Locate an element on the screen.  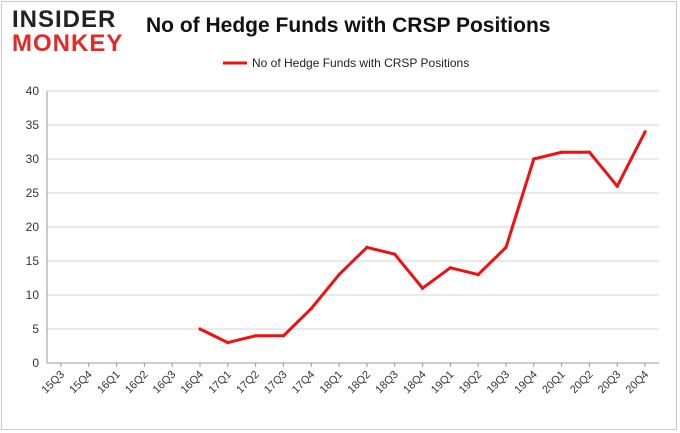
y-tick-label: 25 is located at coordinates (33, 193).